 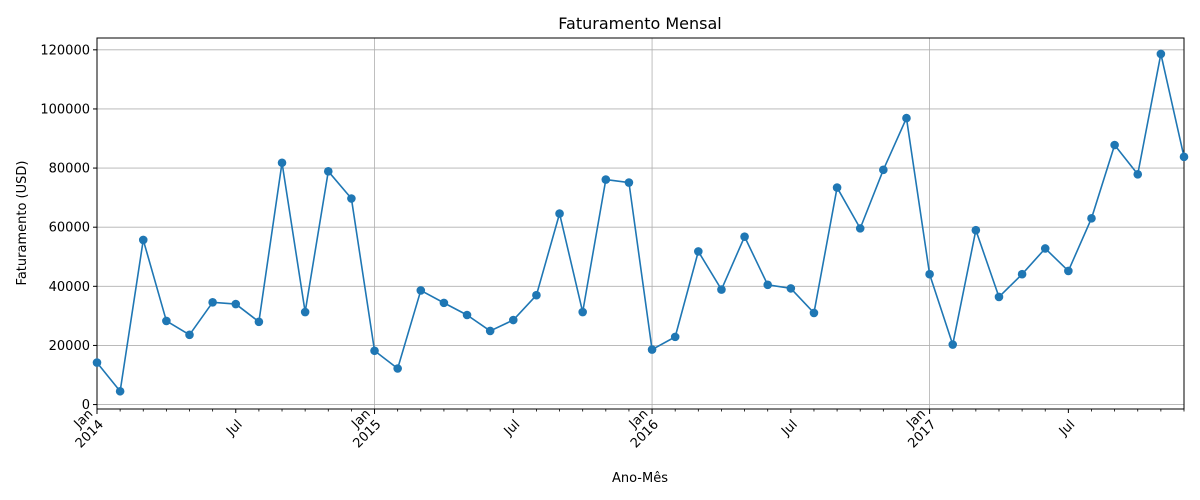 I want to click on x-axis-title: Ano-Mês, so click(x=640, y=478).